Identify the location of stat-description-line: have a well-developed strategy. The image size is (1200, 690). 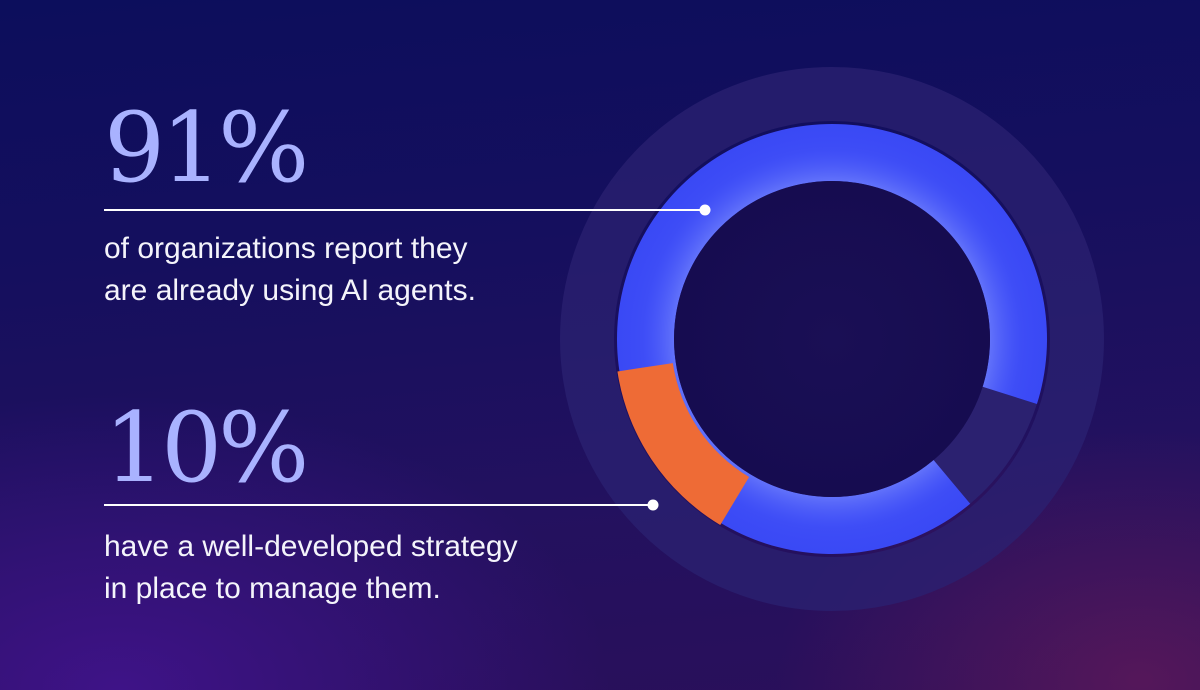
(311, 546).